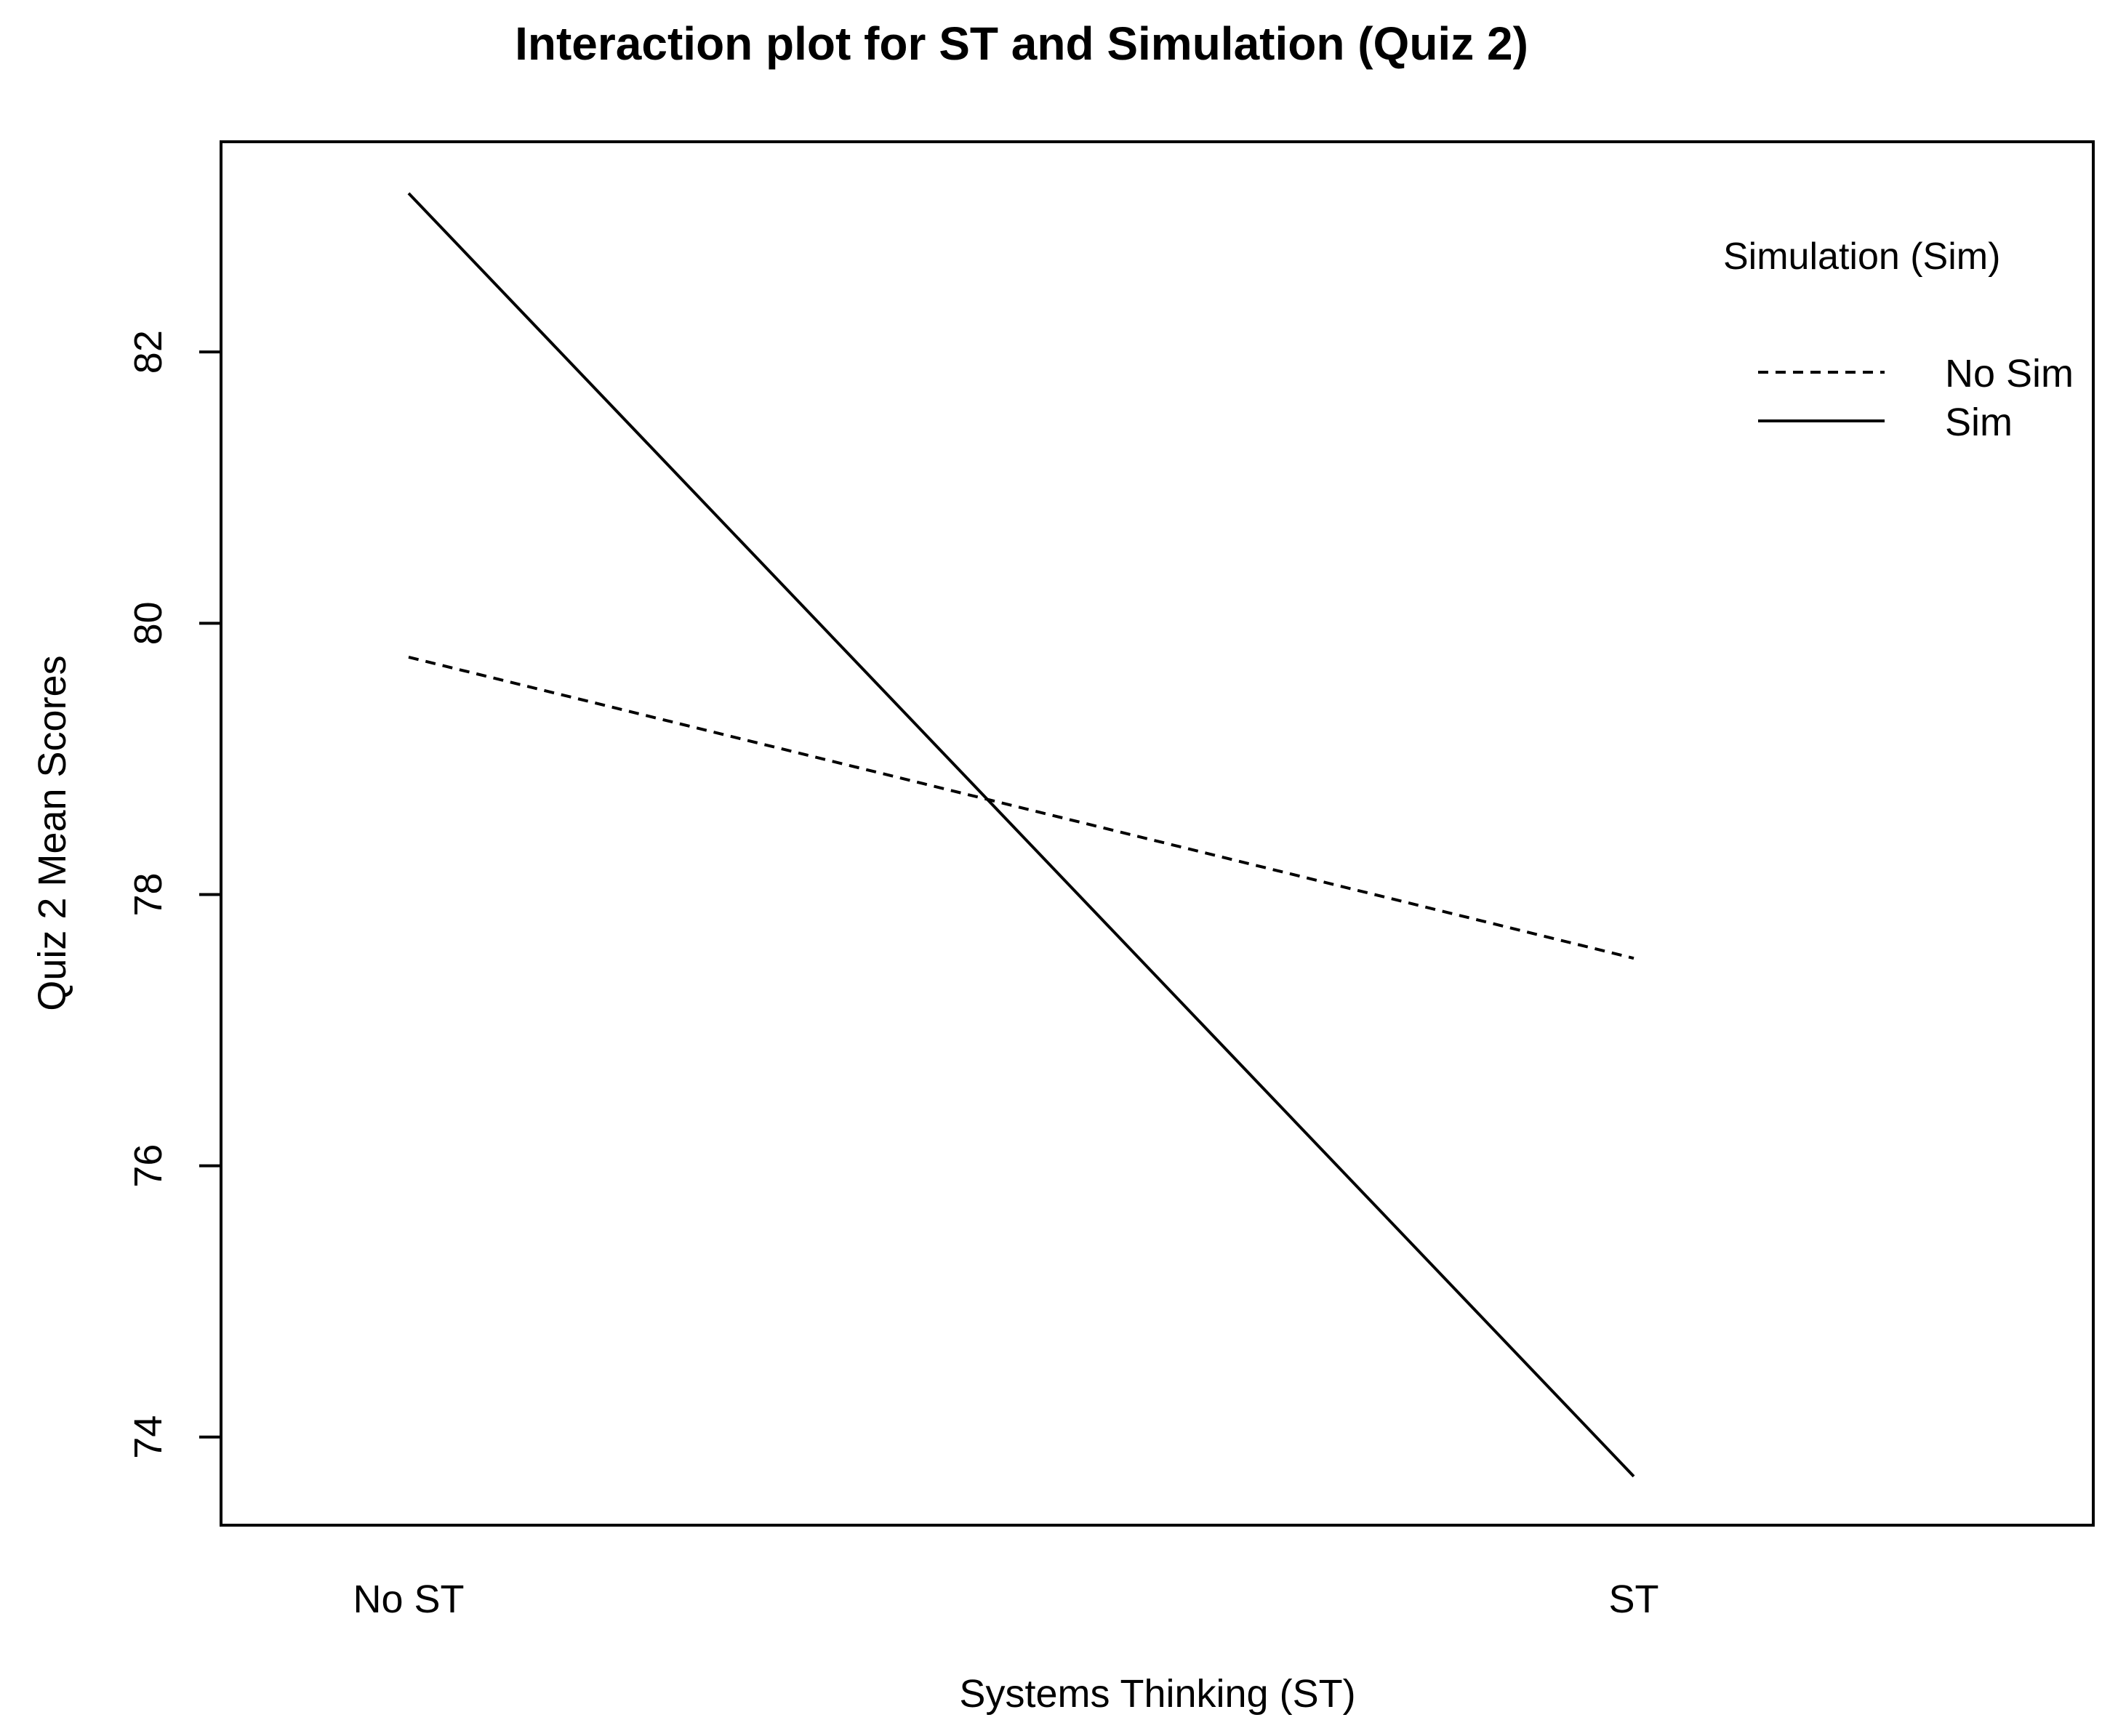  Describe the element at coordinates (148, 623) in the screenshot. I see `y-tick-label-80: 80` at that location.